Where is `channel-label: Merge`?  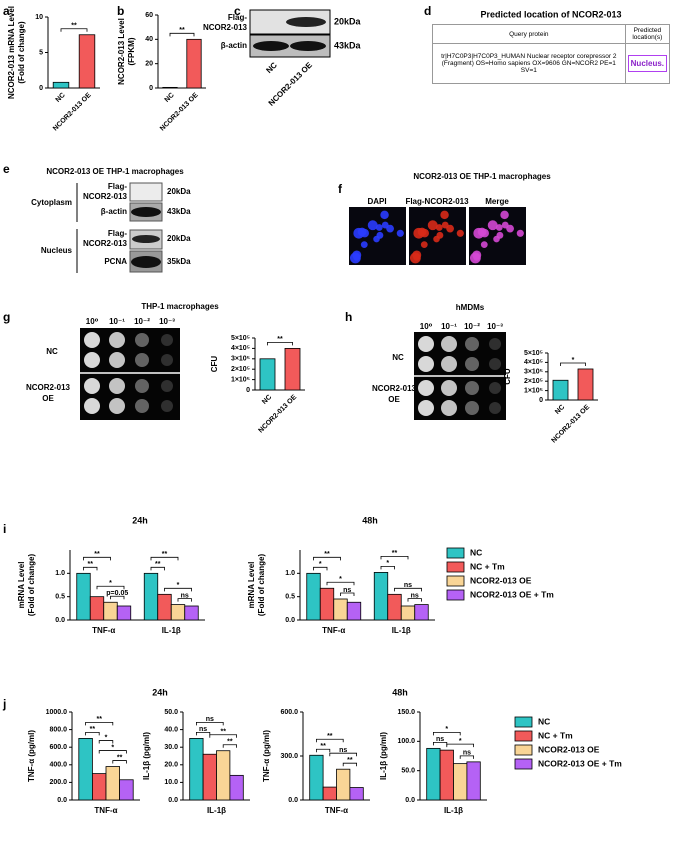 channel-label: Merge is located at coordinates (497, 201).